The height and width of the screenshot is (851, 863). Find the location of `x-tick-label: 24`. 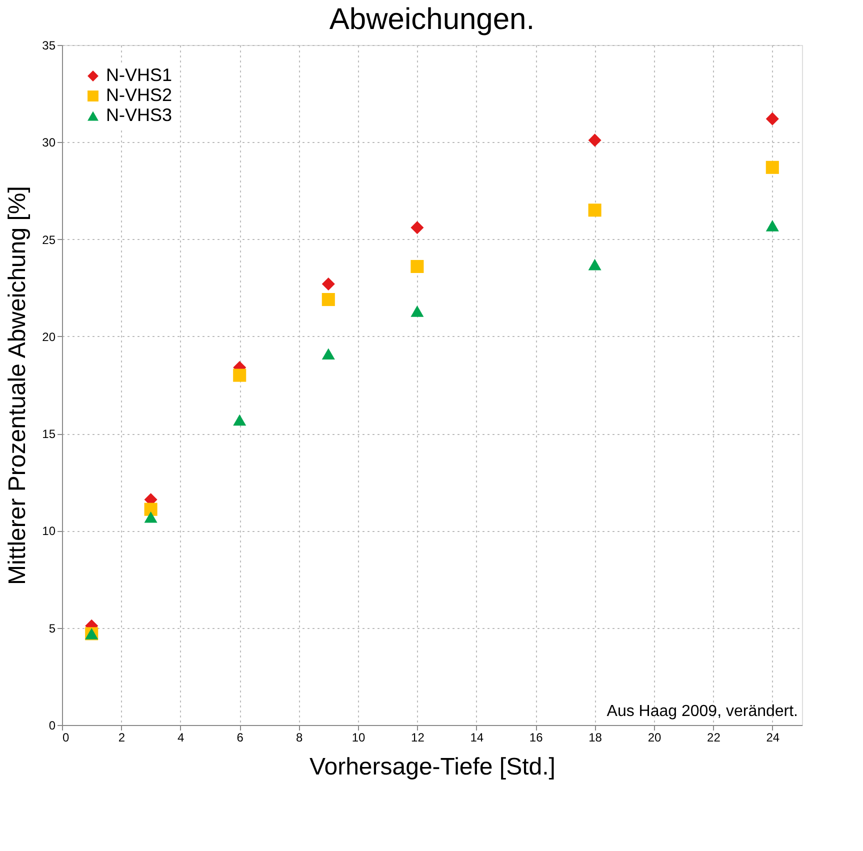

x-tick-label: 24 is located at coordinates (773, 737).